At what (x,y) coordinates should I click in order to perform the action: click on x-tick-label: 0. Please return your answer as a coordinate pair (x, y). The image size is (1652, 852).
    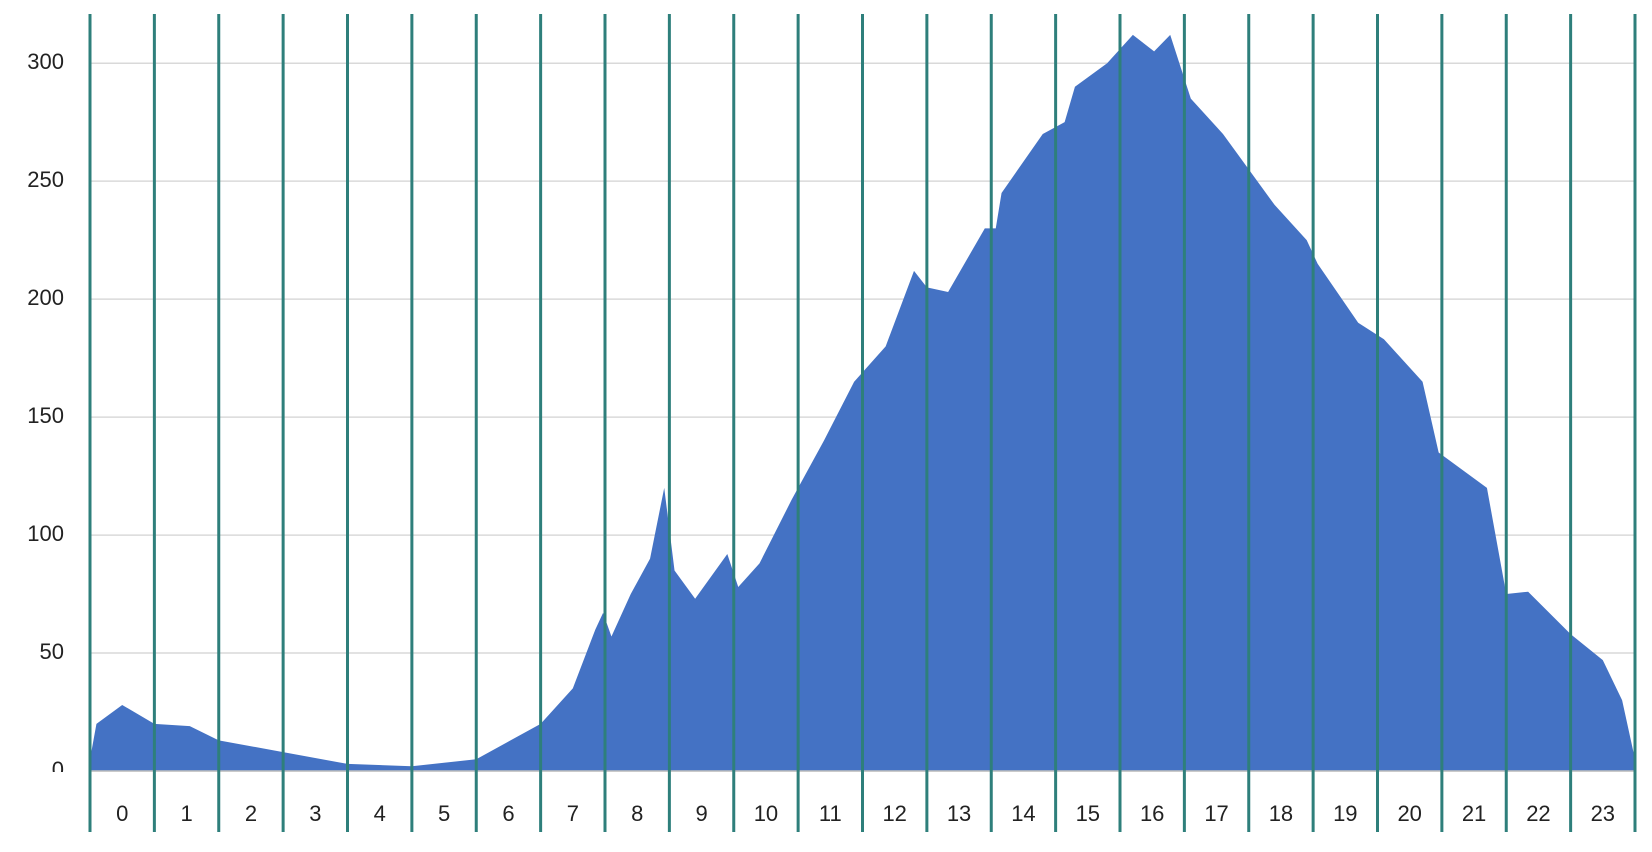
    Looking at the image, I should click on (122, 813).